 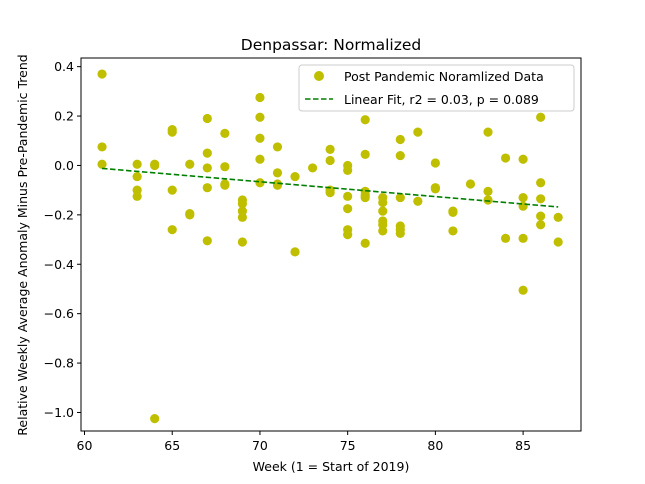 I want to click on x-tick-label: 80, so click(x=435, y=445).